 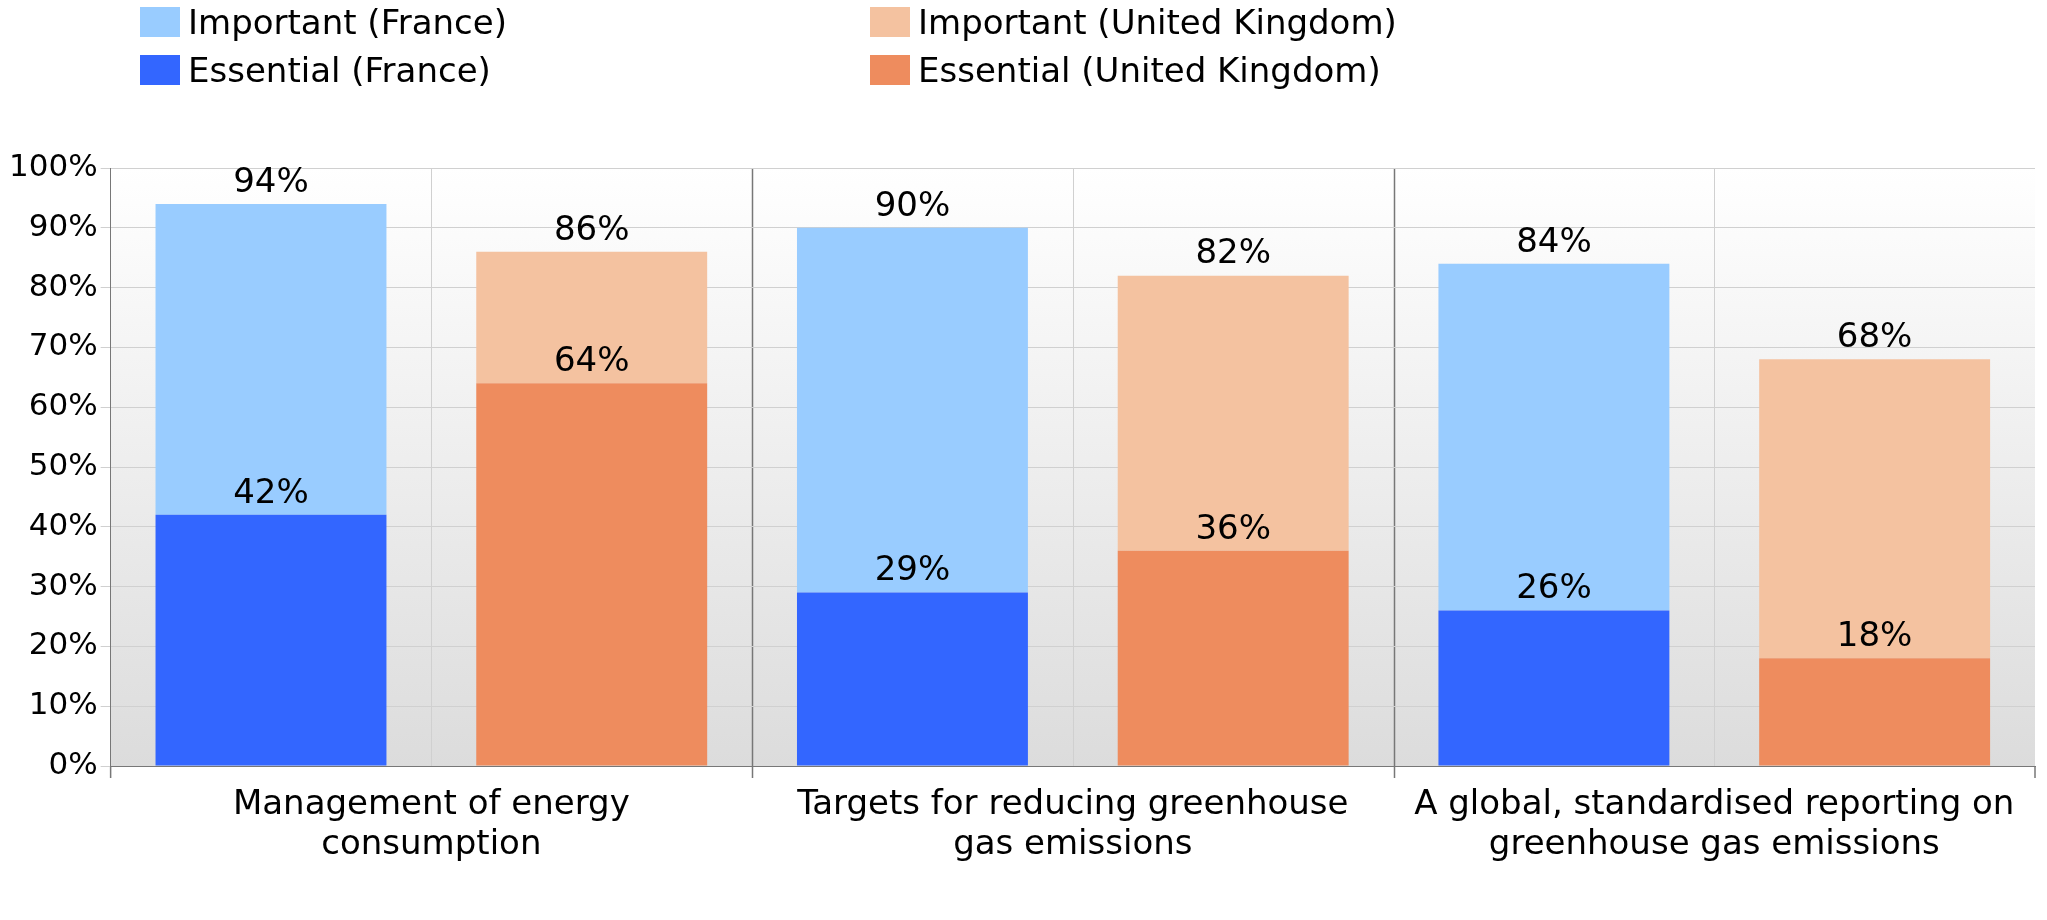 What do you see at coordinates (1157, 22) in the screenshot?
I see `legend-label: Important (United Kingdom)` at bounding box center [1157, 22].